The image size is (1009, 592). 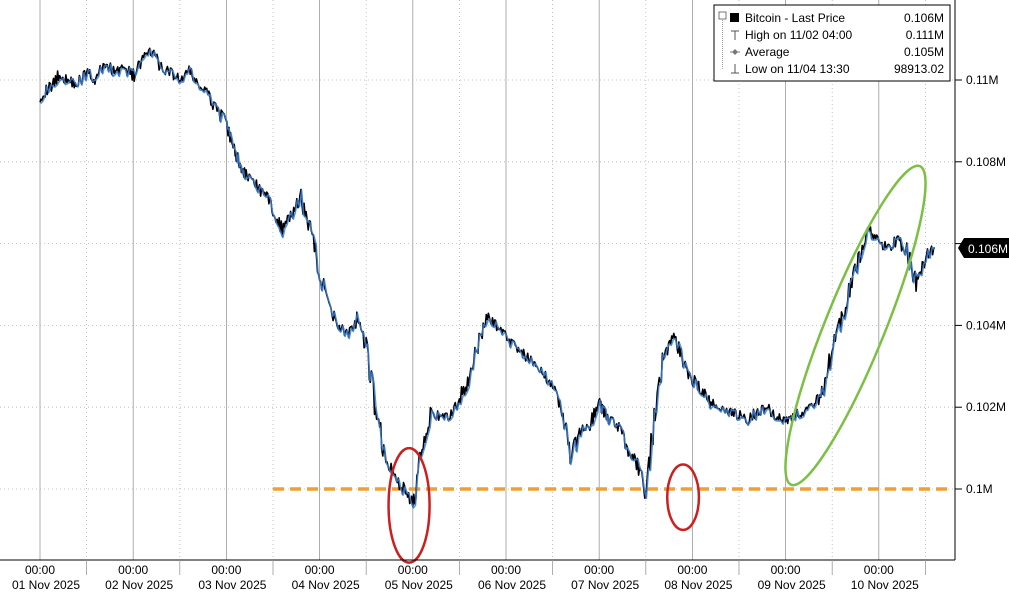 I want to click on legend-entry-label-3: Low on 11/04 13:30, so click(x=797, y=69).